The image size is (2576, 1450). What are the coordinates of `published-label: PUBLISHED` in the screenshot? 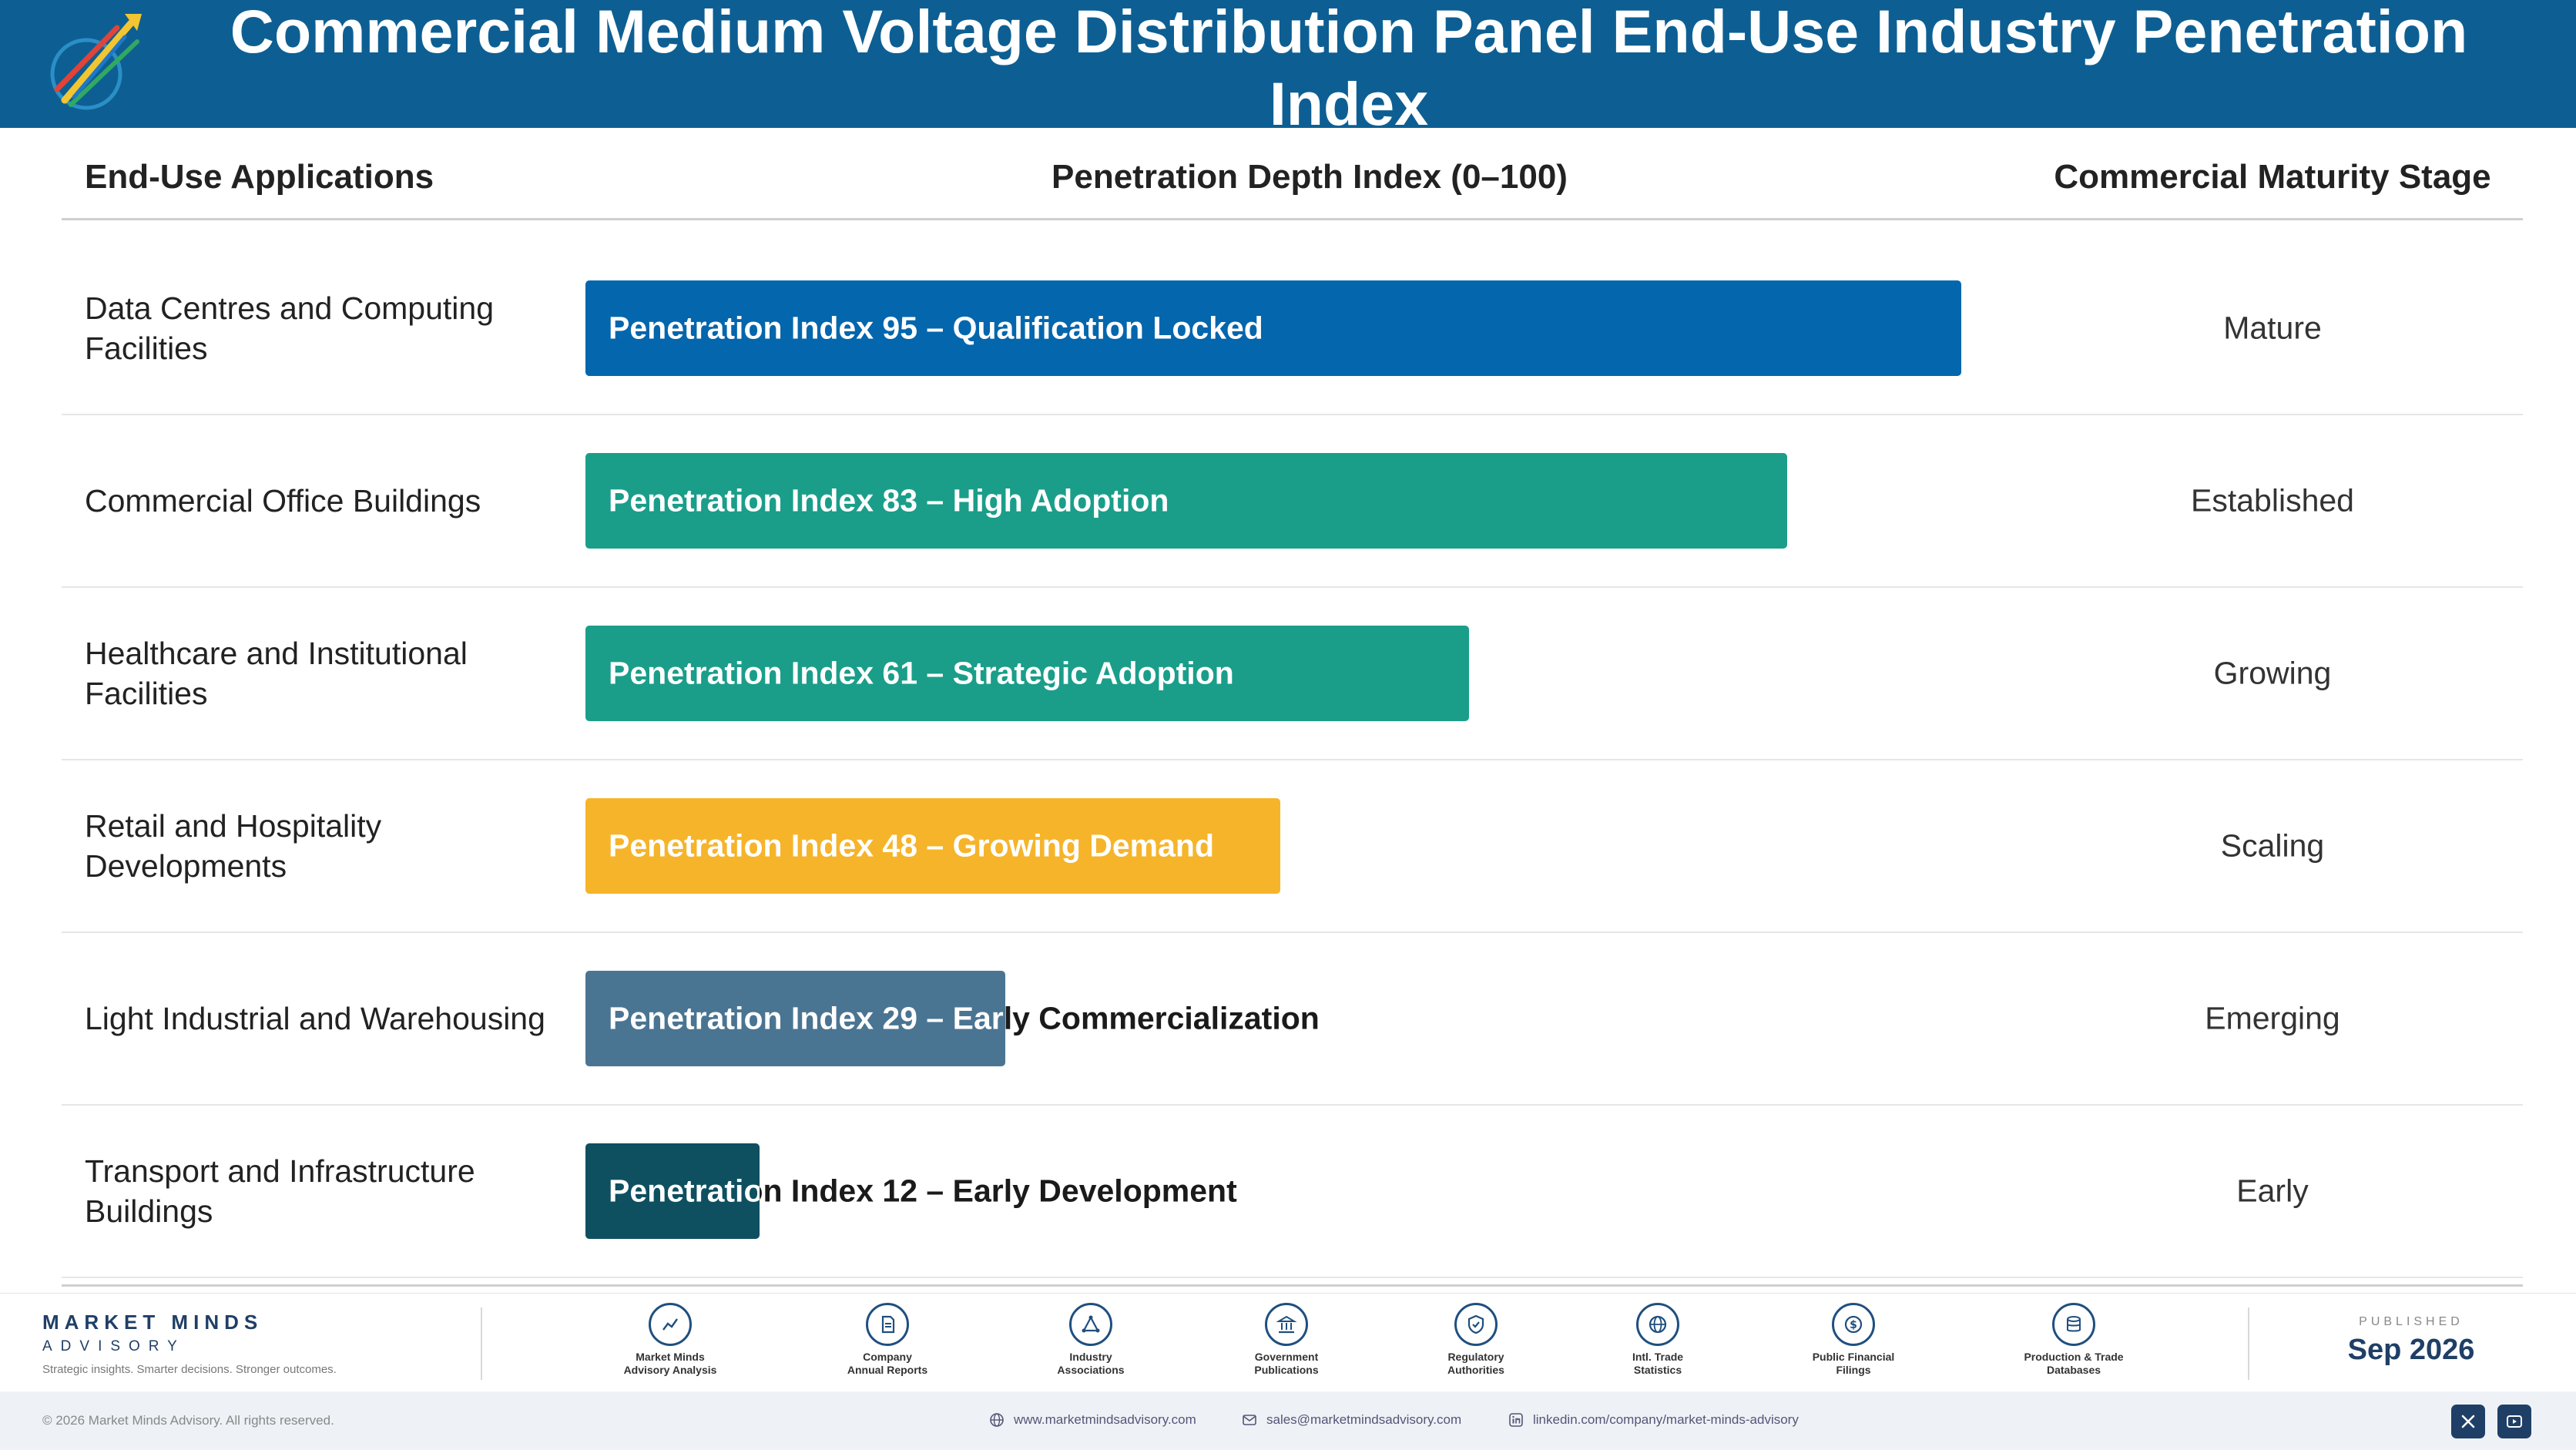 It's located at (2411, 1321).